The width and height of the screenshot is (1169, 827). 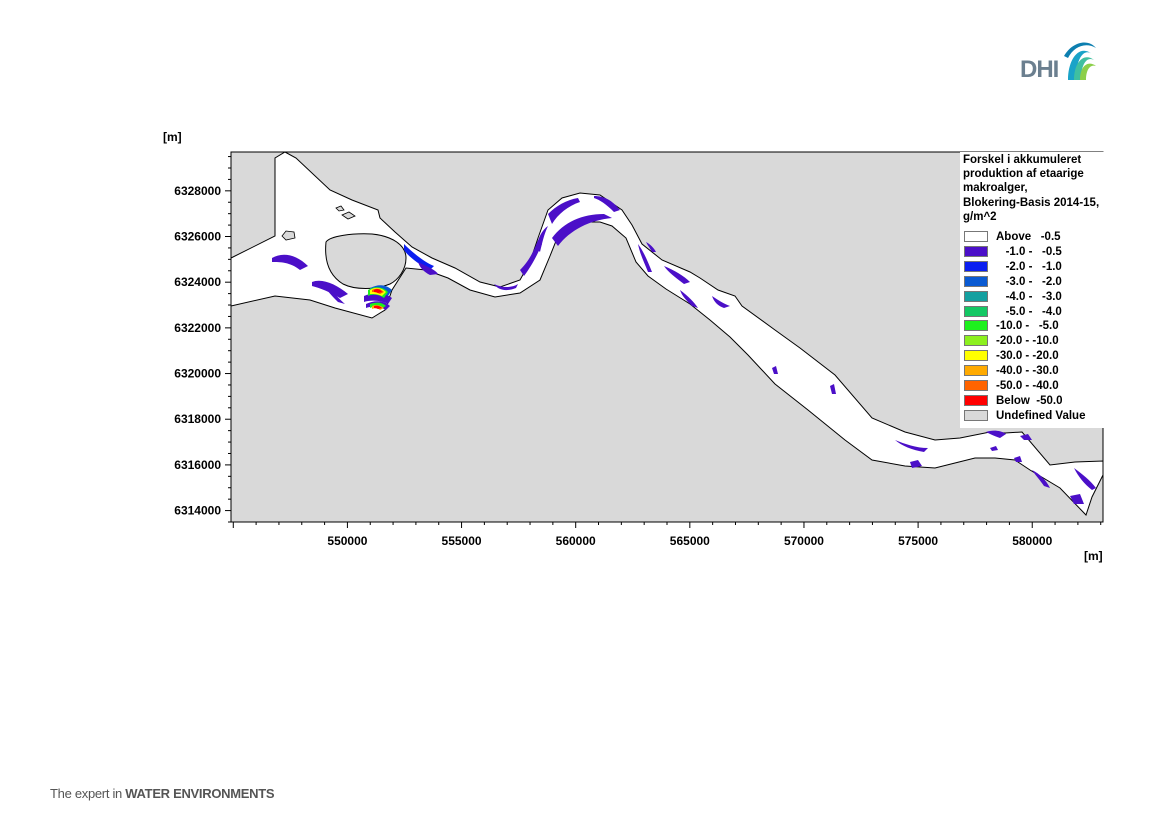 I want to click on y-tick-label: 6328000, so click(x=197, y=191).